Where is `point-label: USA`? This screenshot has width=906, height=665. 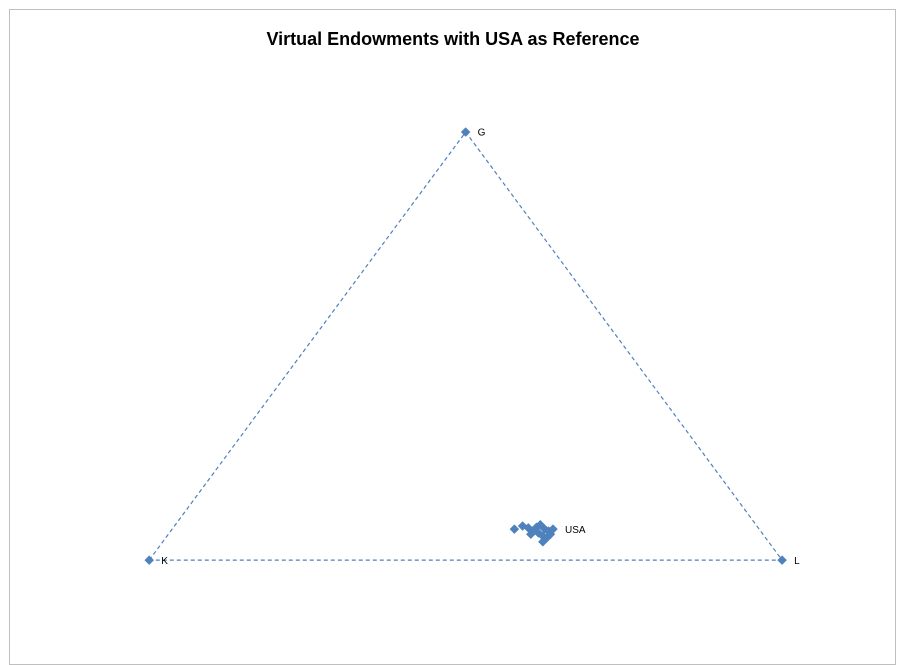 point-label: USA is located at coordinates (575, 530).